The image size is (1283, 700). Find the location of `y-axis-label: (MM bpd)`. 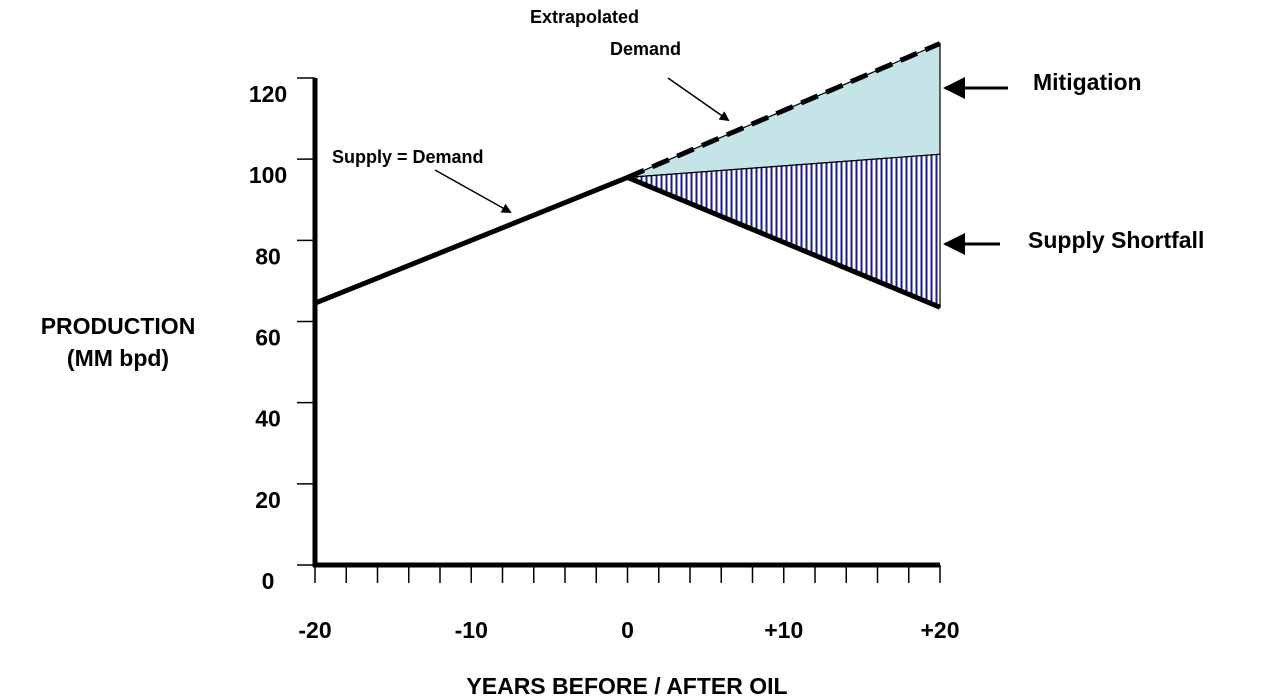

y-axis-label: (MM bpd) is located at coordinates (118, 358).